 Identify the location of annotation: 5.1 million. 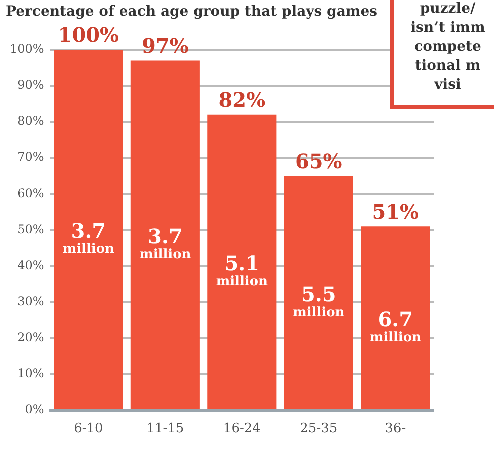
(242, 271).